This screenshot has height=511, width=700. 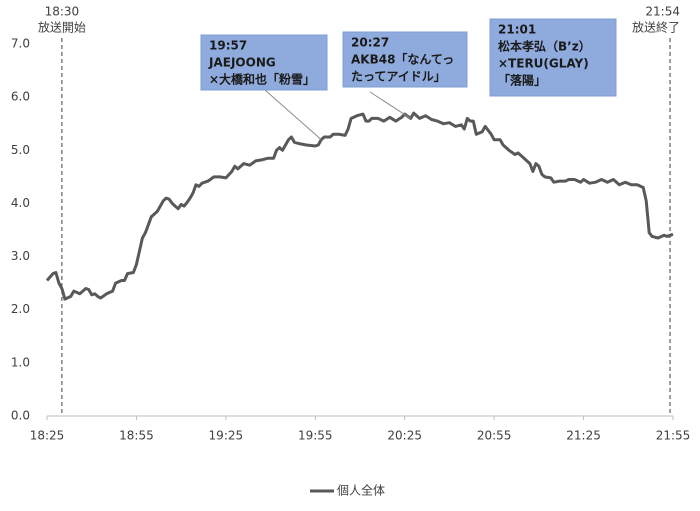 I want to click on callout: 19:57 JAEJOONG ×大橋和也「粉雪」, so click(x=264, y=87).